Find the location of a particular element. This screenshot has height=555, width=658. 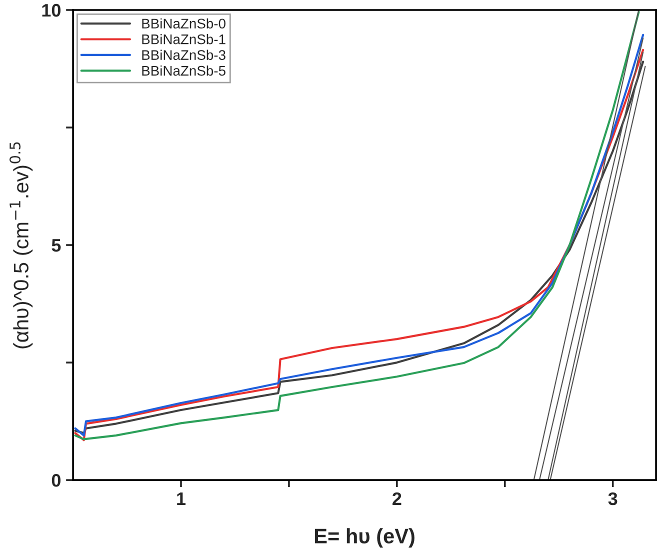

x-tick-label: 3 is located at coordinates (613, 499).